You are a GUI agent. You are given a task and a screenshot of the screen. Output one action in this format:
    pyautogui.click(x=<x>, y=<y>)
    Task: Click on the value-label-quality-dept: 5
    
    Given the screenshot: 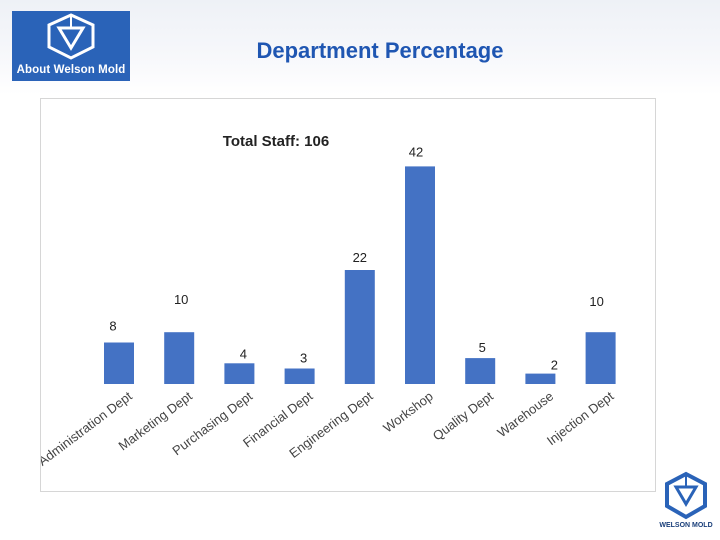 What is the action you would take?
    pyautogui.click(x=482, y=347)
    